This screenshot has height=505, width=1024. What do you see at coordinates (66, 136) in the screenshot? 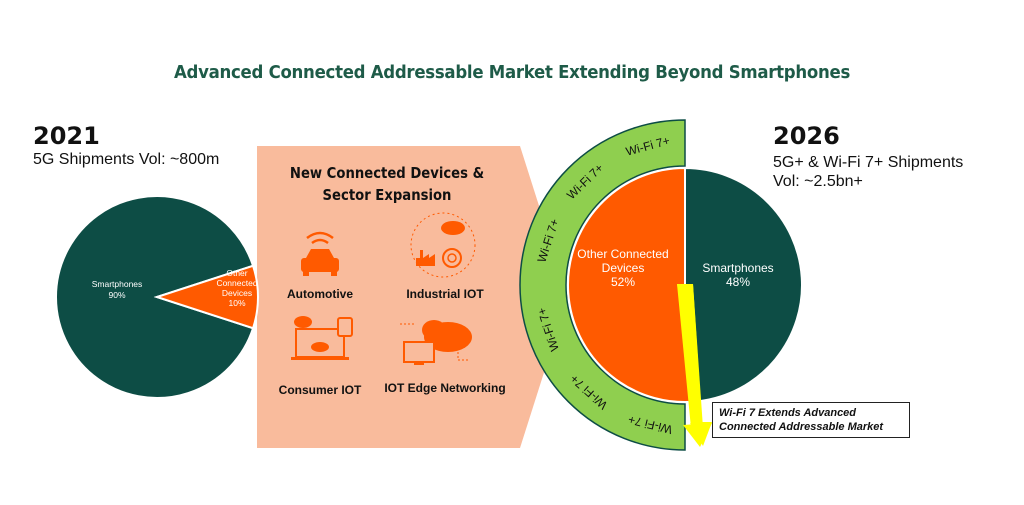
I see `left-year: 2021` at bounding box center [66, 136].